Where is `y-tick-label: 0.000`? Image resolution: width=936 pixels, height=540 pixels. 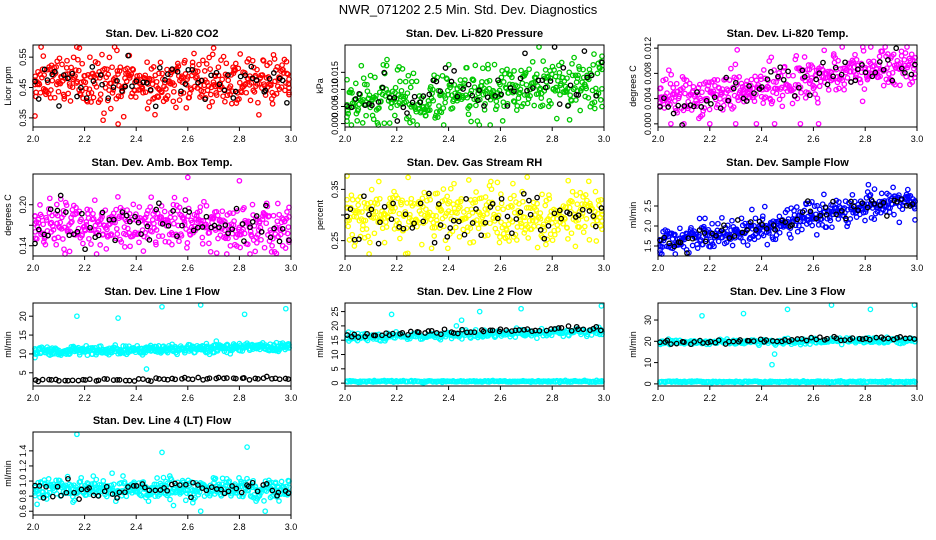 y-tick-label: 0.000 is located at coordinates (335, 123).